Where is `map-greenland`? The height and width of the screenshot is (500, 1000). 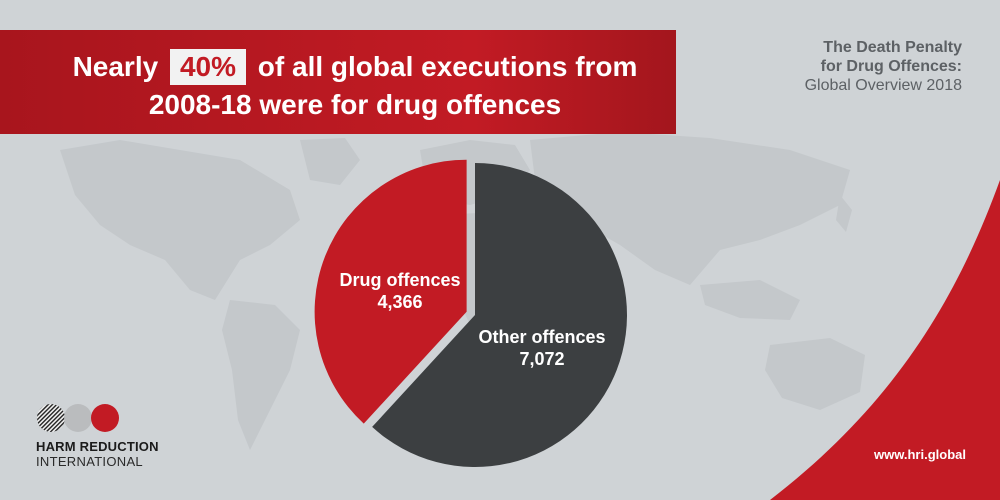
map-greenland is located at coordinates (330, 161).